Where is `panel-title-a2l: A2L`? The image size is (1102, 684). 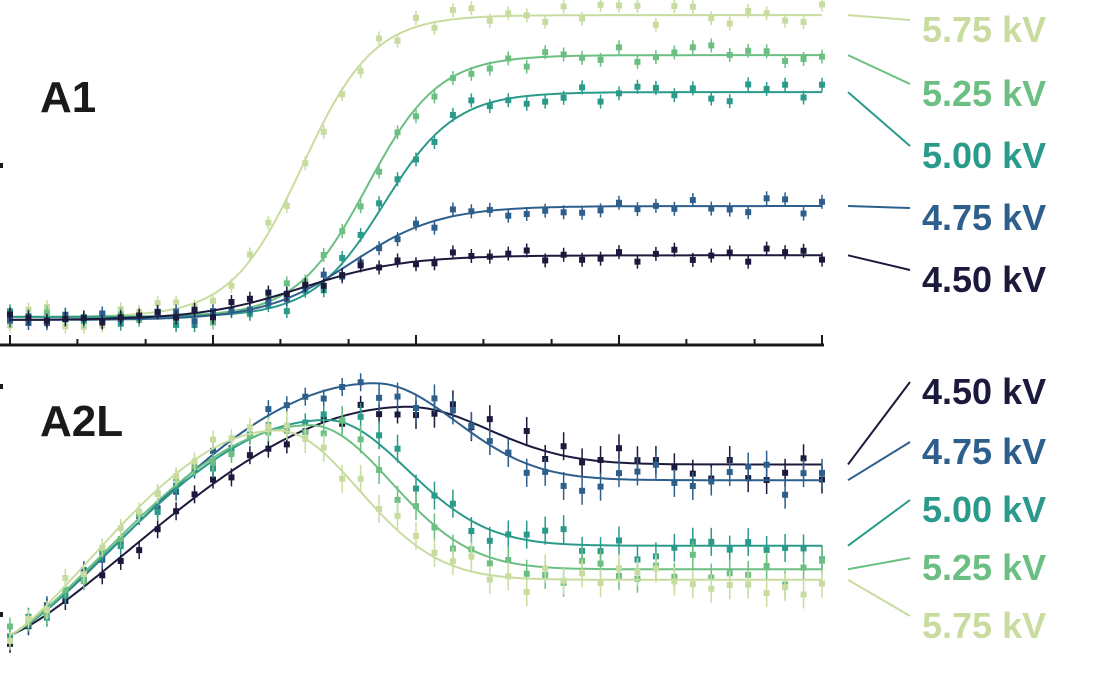
panel-title-a2l: A2L is located at coordinates (81, 421).